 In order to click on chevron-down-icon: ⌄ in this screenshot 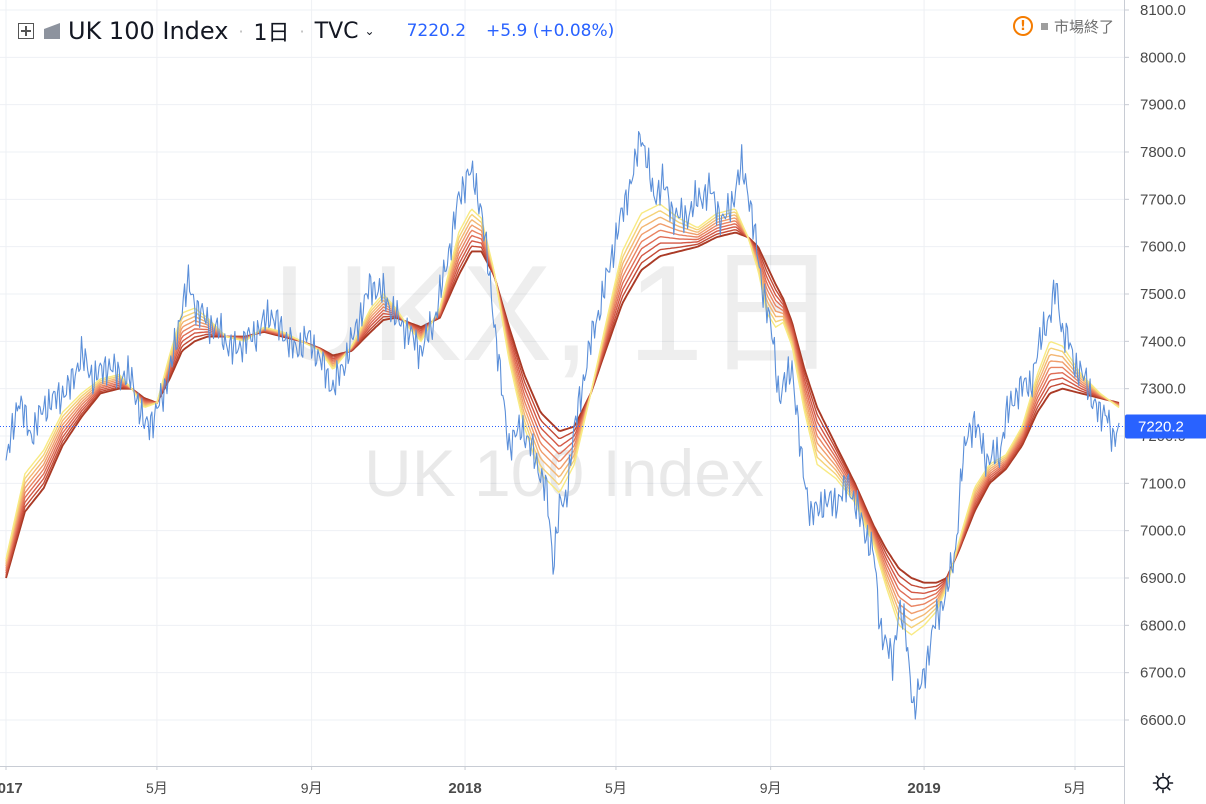, I will do `click(369, 31)`.